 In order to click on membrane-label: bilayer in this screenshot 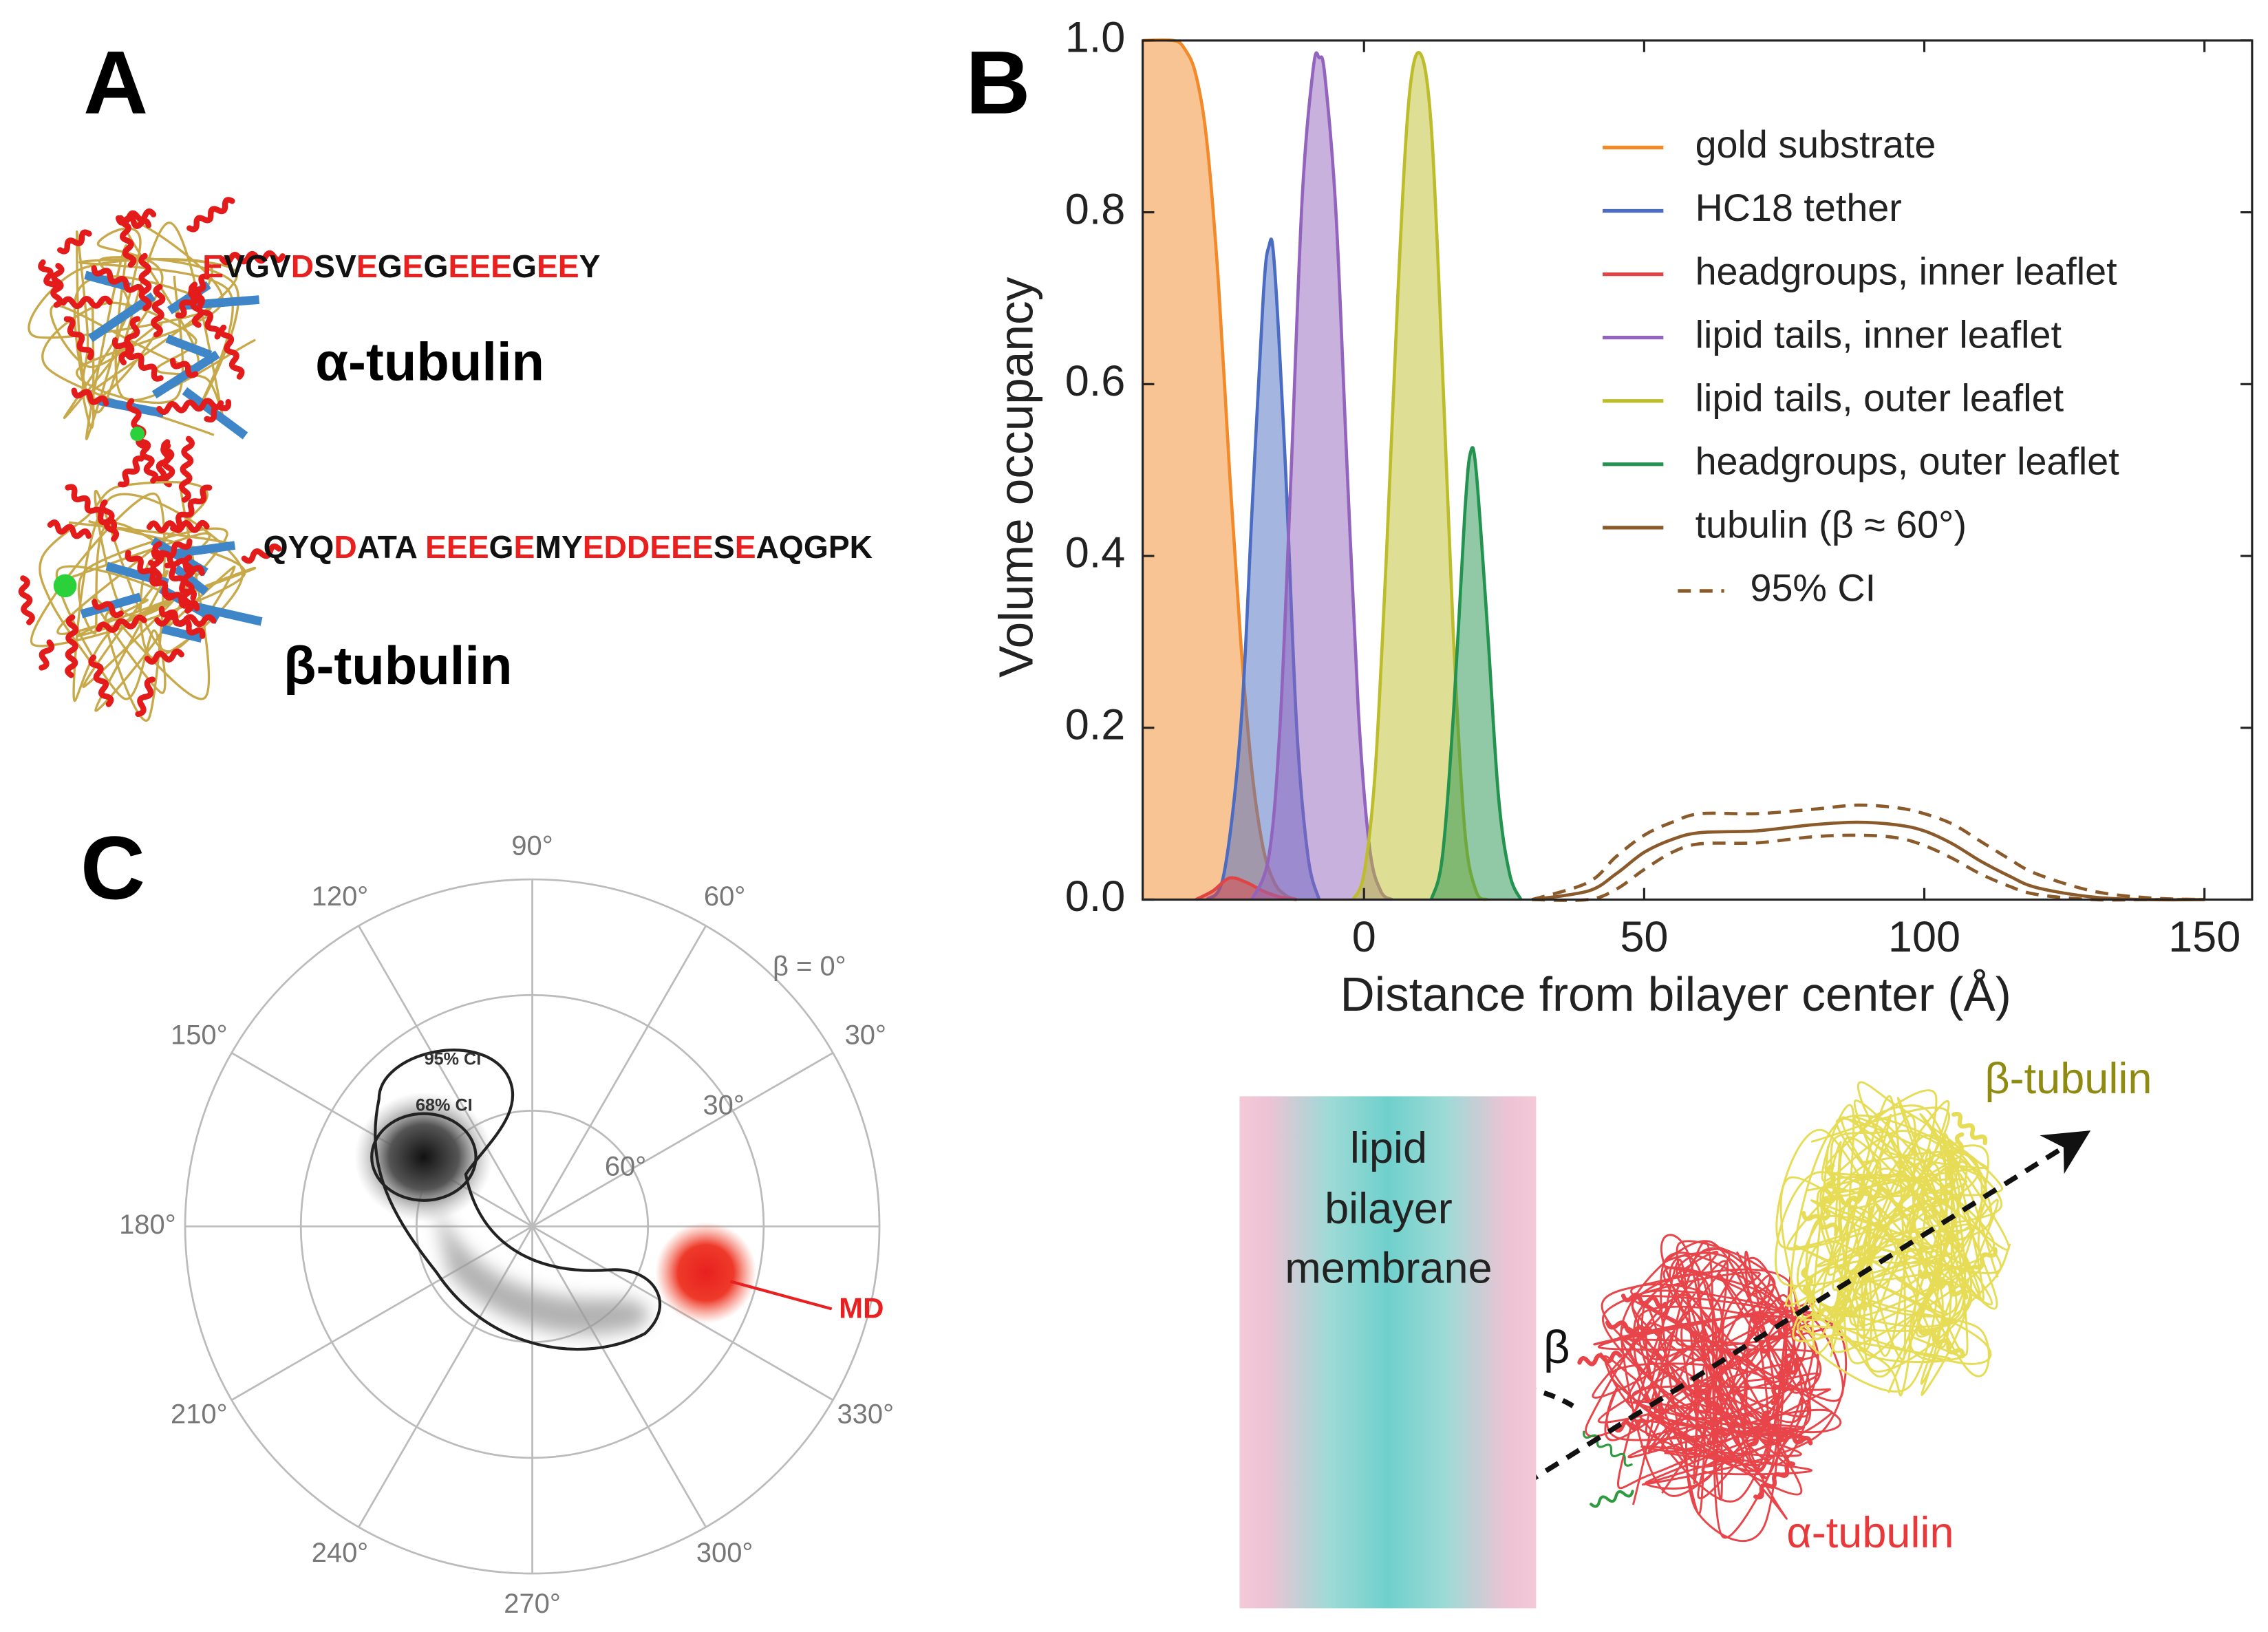, I will do `click(1389, 1209)`.